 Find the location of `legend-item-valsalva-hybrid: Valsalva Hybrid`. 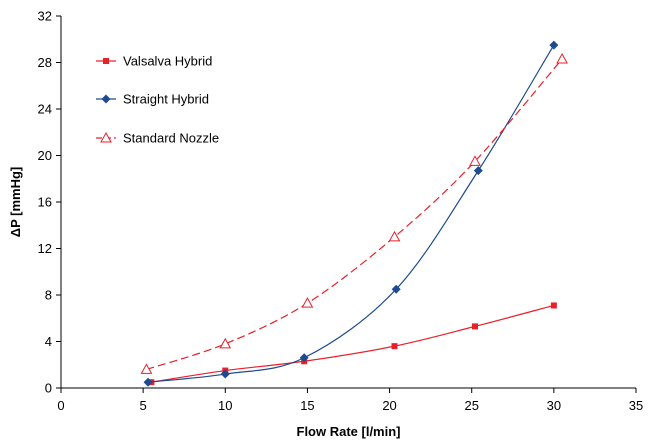

legend-item-valsalva-hybrid: Valsalva Hybrid is located at coordinates (154, 61).